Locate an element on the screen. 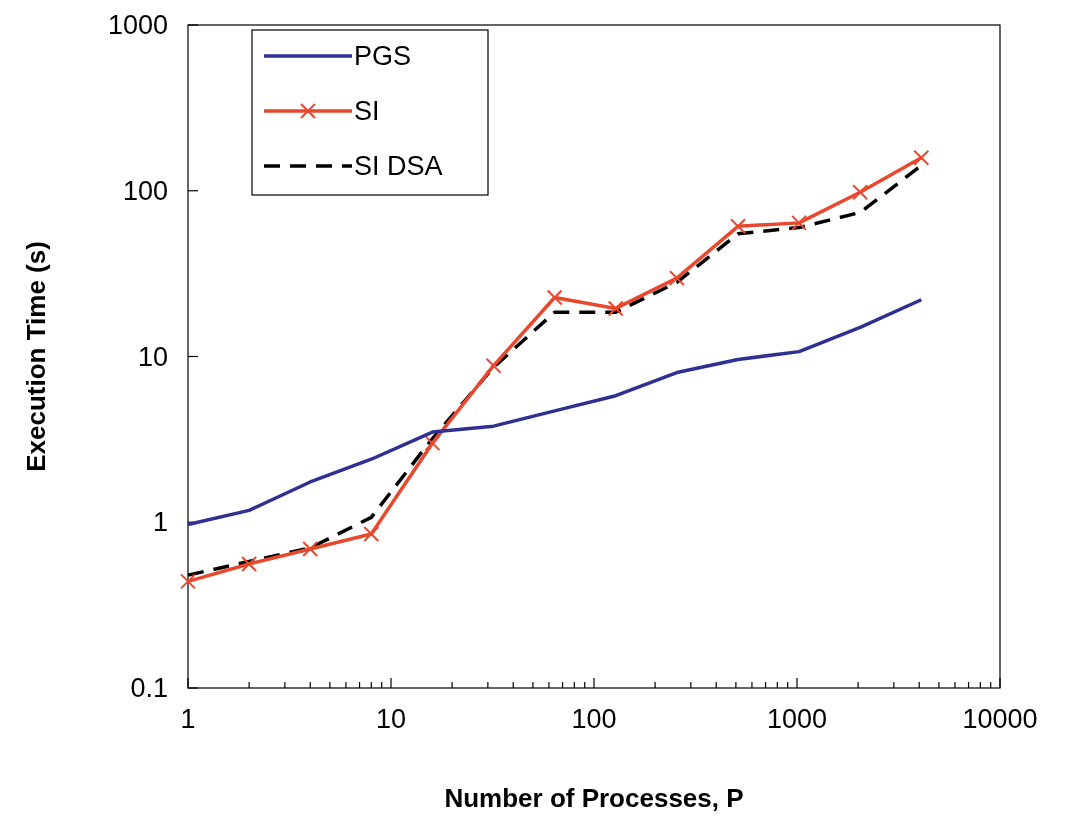 The height and width of the screenshot is (819, 1076). y-tick-label: 1 is located at coordinates (160, 522).